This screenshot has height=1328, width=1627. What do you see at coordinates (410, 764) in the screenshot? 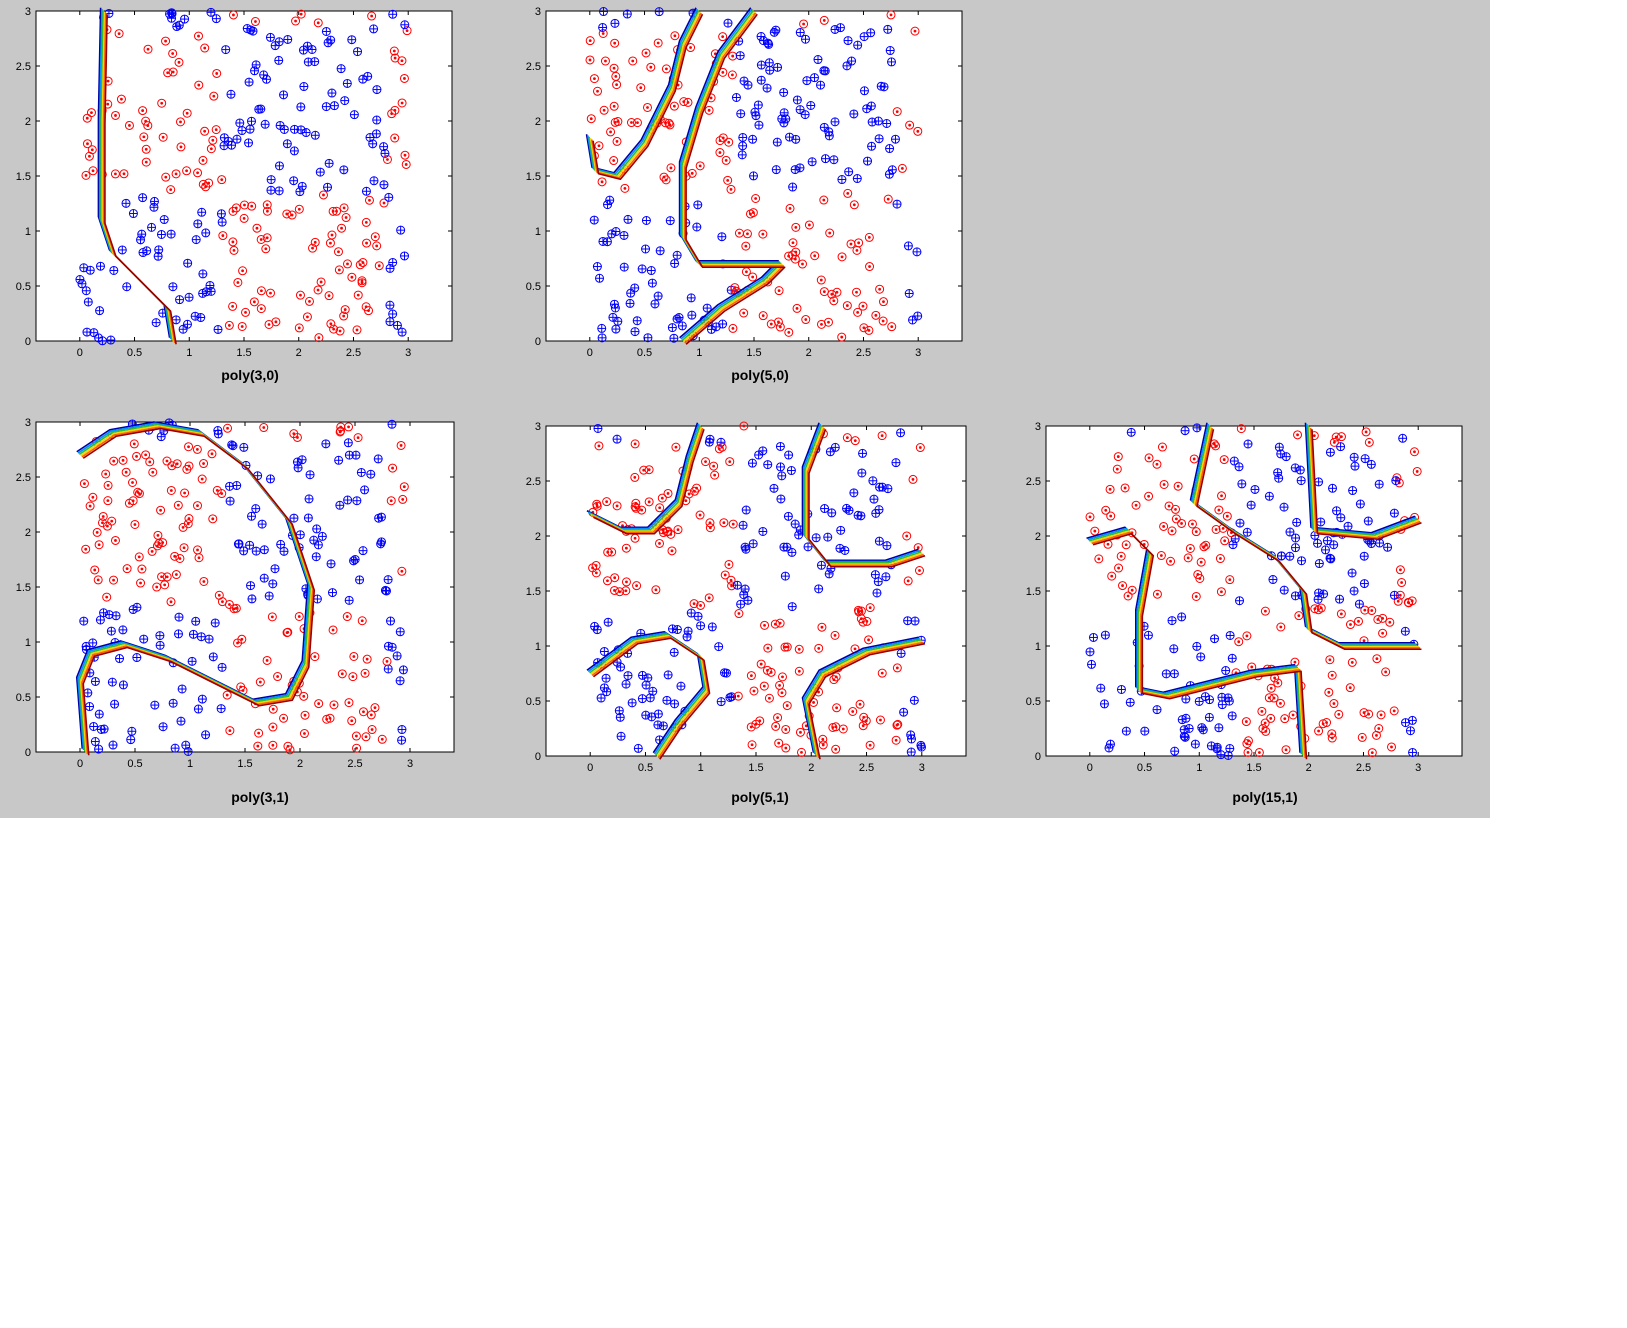
I see `x-tick-label: 3` at bounding box center [410, 764].